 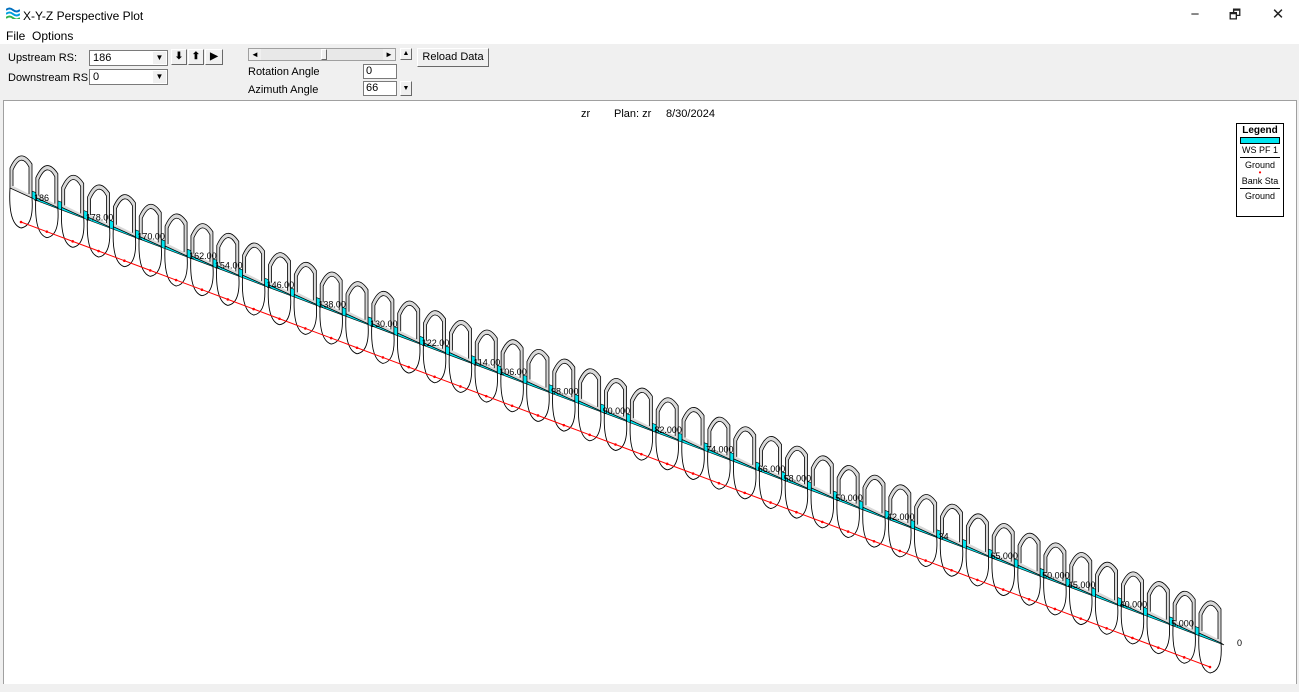 I want to click on azimuth-label: Azimuth Angle, so click(x=283, y=90).